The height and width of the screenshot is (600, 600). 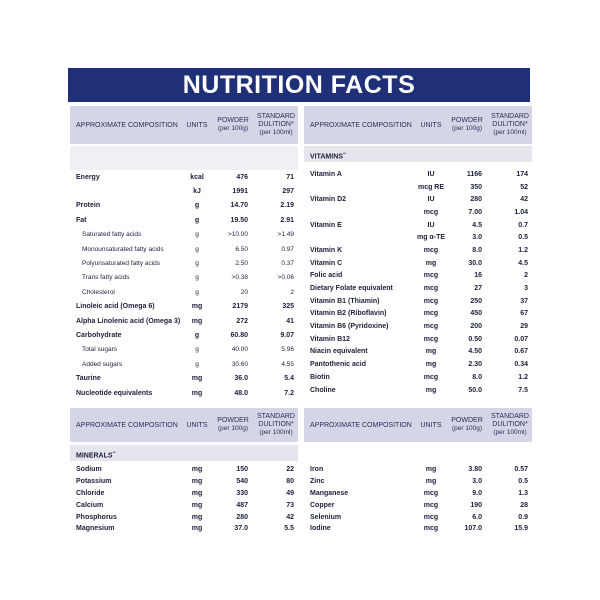 What do you see at coordinates (418, 364) in the screenshot?
I see `table-row: Pantothenic acid mg 2.30 0.34` at bounding box center [418, 364].